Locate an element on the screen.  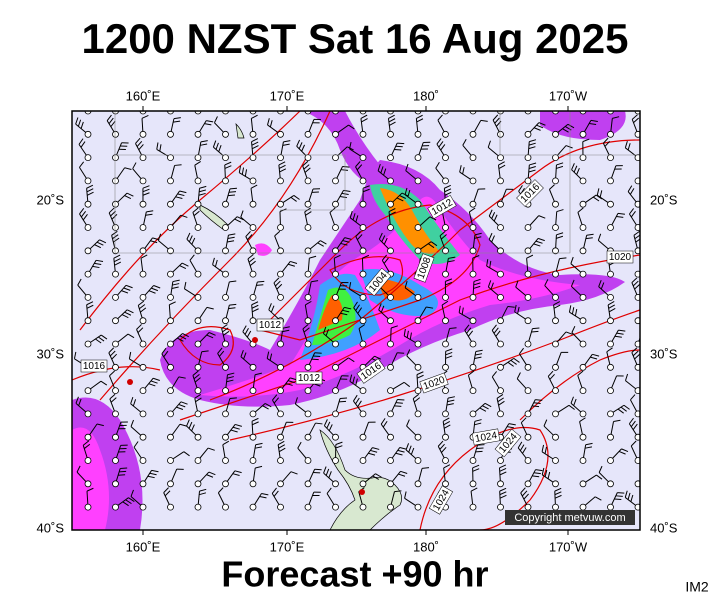
right-lat-label: 20˚S is located at coordinates (664, 199).